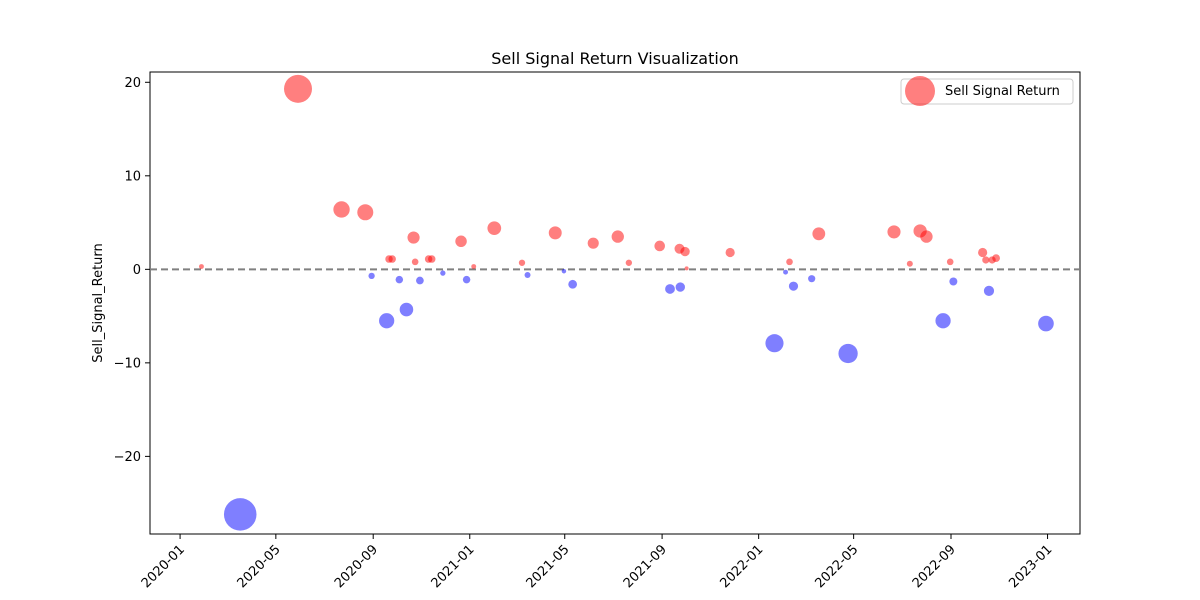 The image size is (1200, 600). What do you see at coordinates (453, 566) in the screenshot?
I see `x-tick-label: 2021-01` at bounding box center [453, 566].